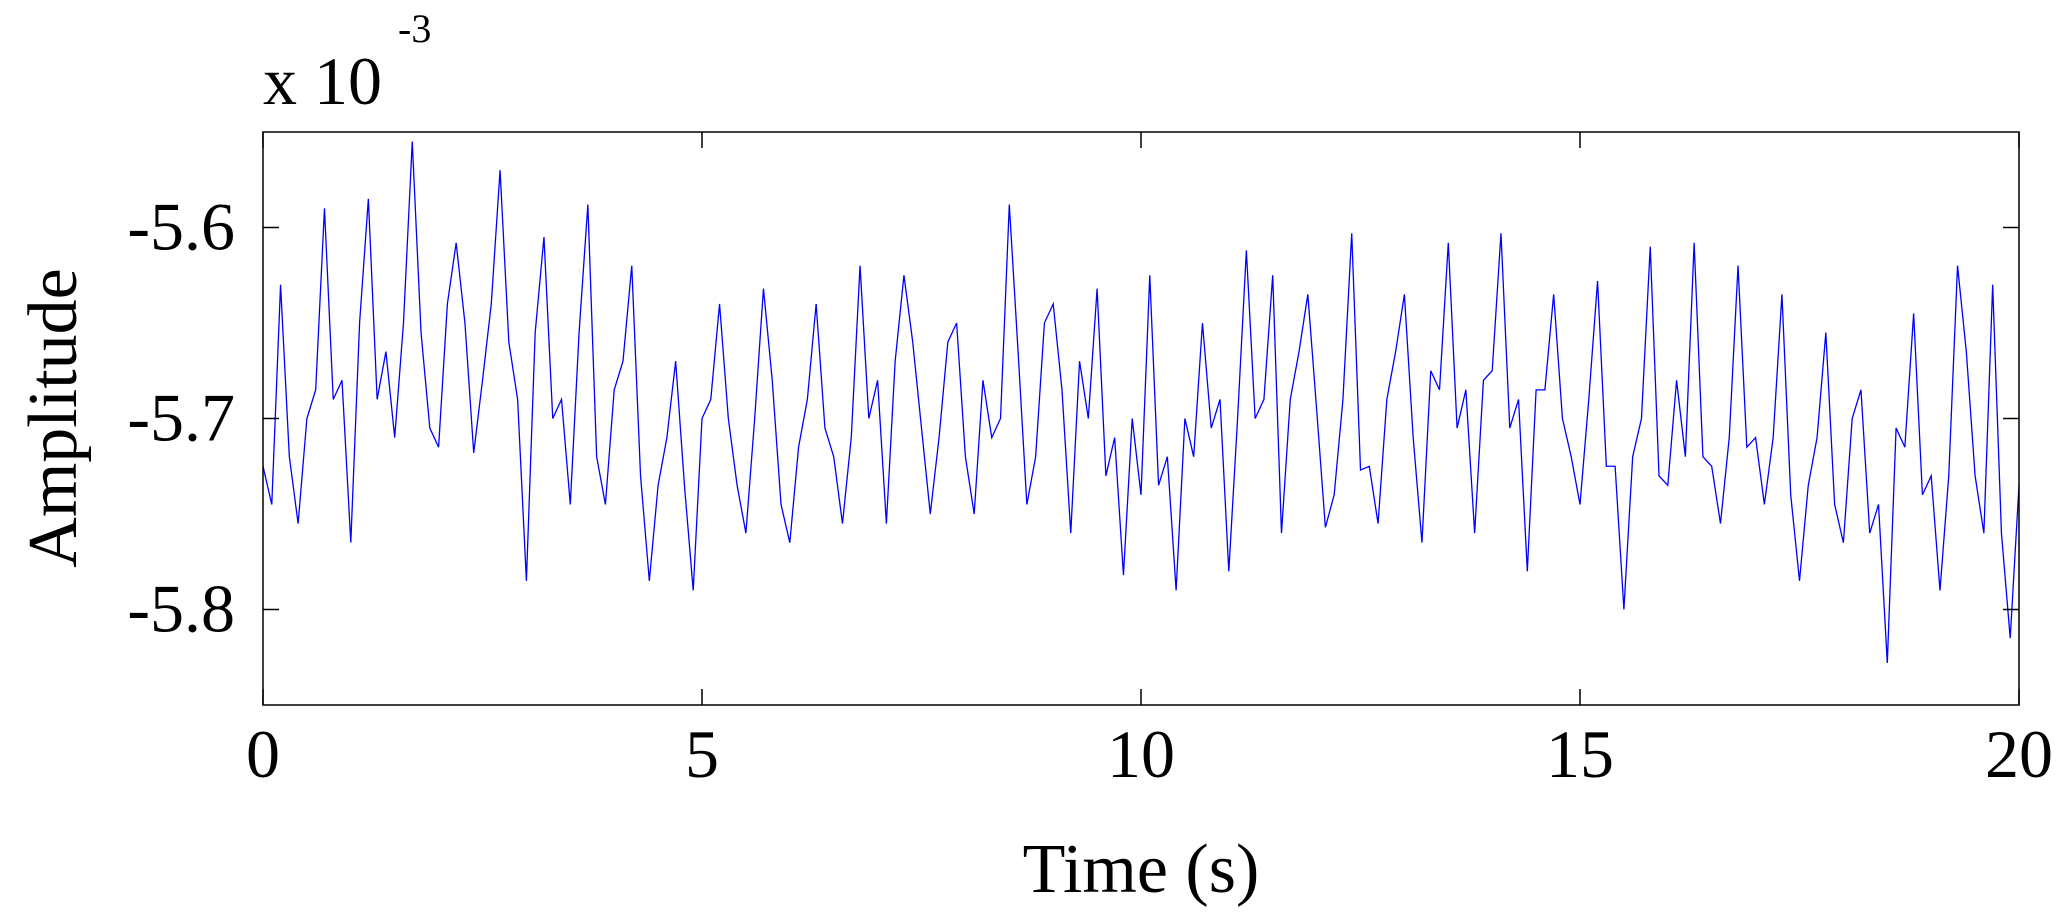 This screenshot has width=2062, height=923. What do you see at coordinates (2019, 754) in the screenshot?
I see `x-tick-label: 20` at bounding box center [2019, 754].